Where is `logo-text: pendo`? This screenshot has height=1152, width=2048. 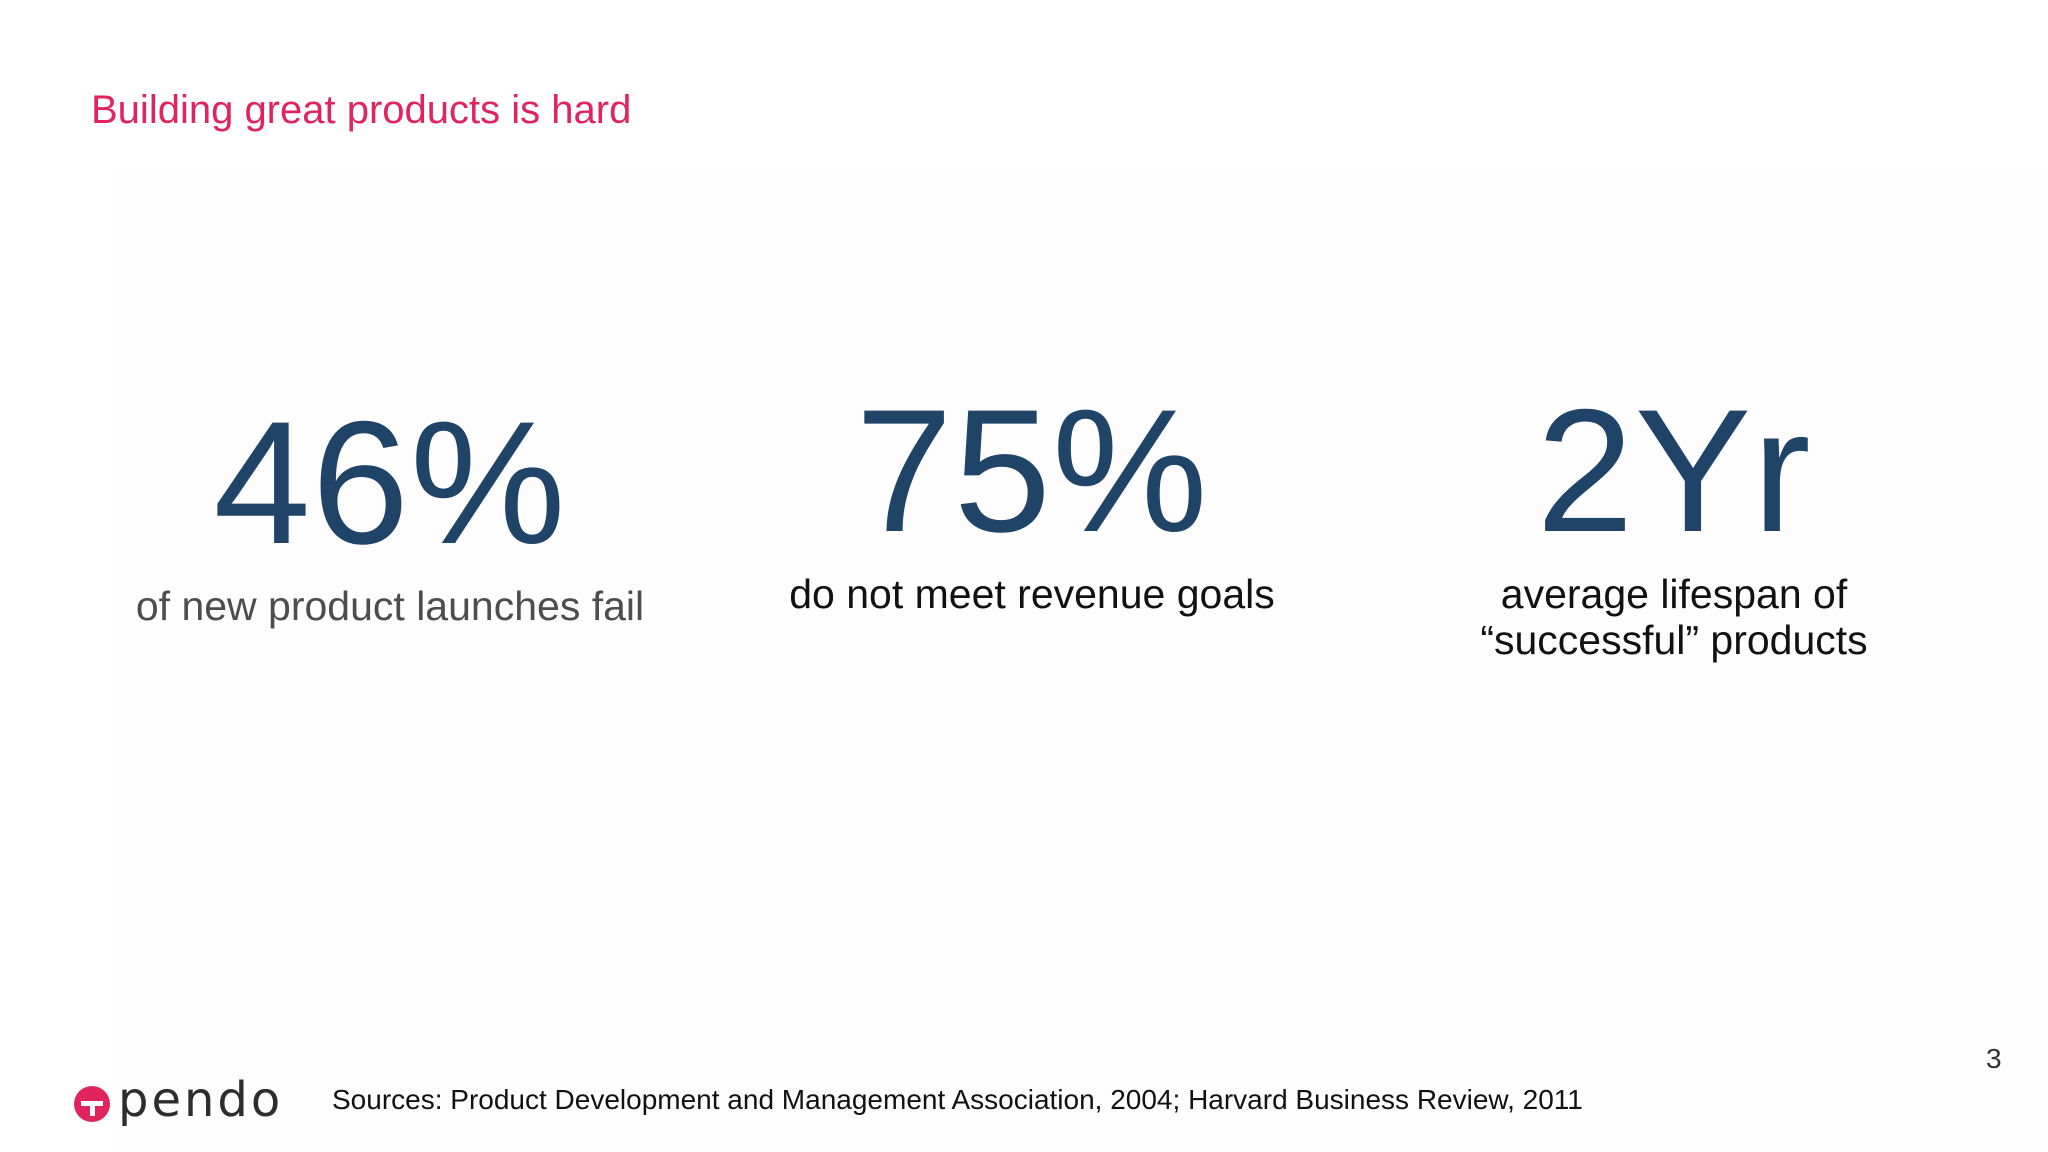
logo-text: pendo is located at coordinates (201, 1100).